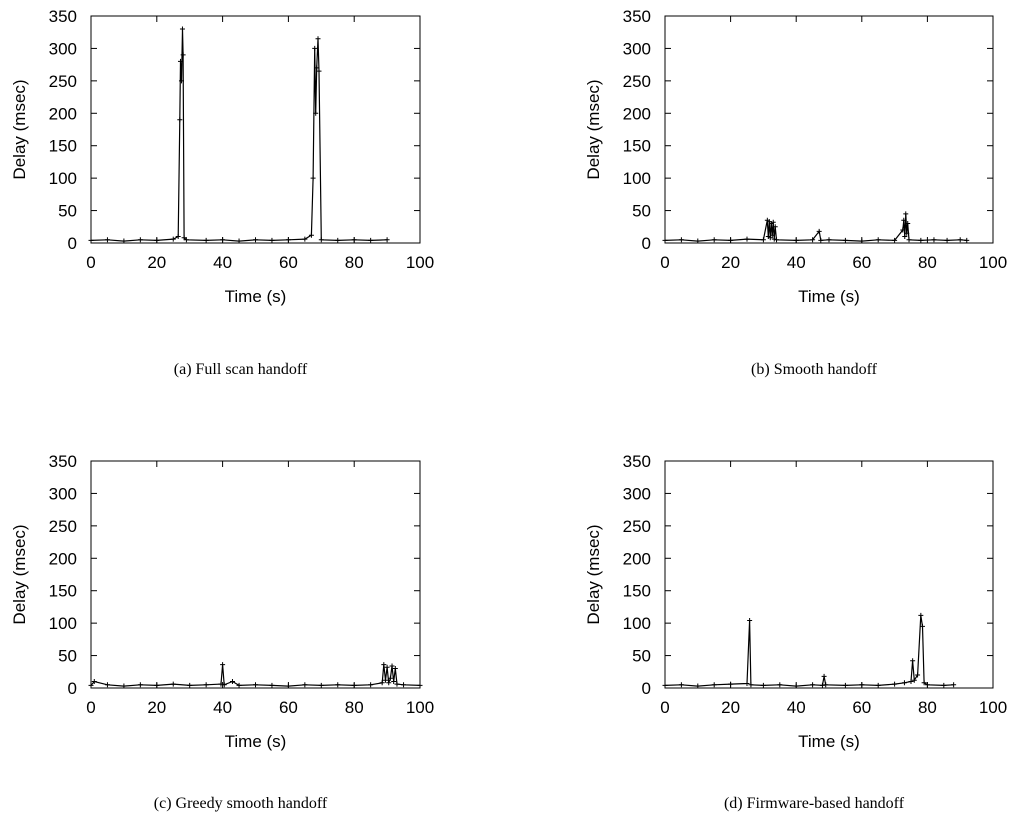  I want to click on y-tick-label: 0, so click(72, 243).